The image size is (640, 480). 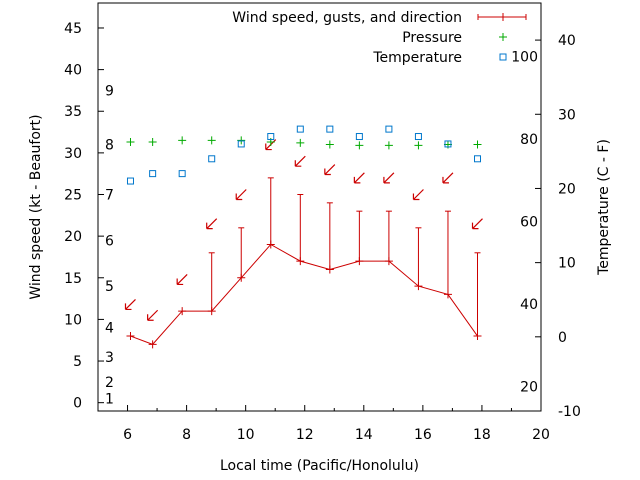 What do you see at coordinates (567, 115) in the screenshot?
I see `y-right-tick-label: 30` at bounding box center [567, 115].